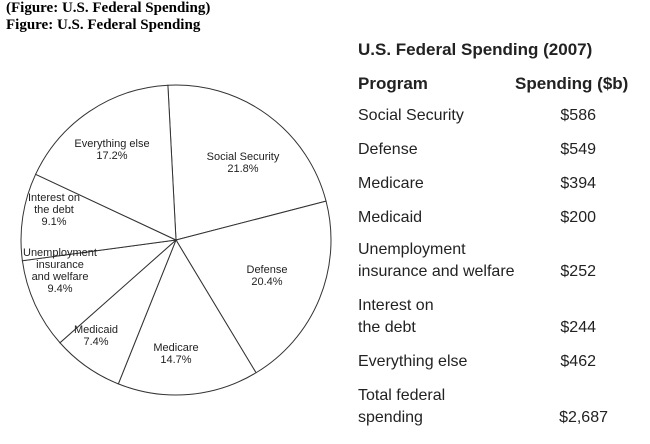  What do you see at coordinates (266, 282) in the screenshot?
I see `slice-label: 20.4%` at bounding box center [266, 282].